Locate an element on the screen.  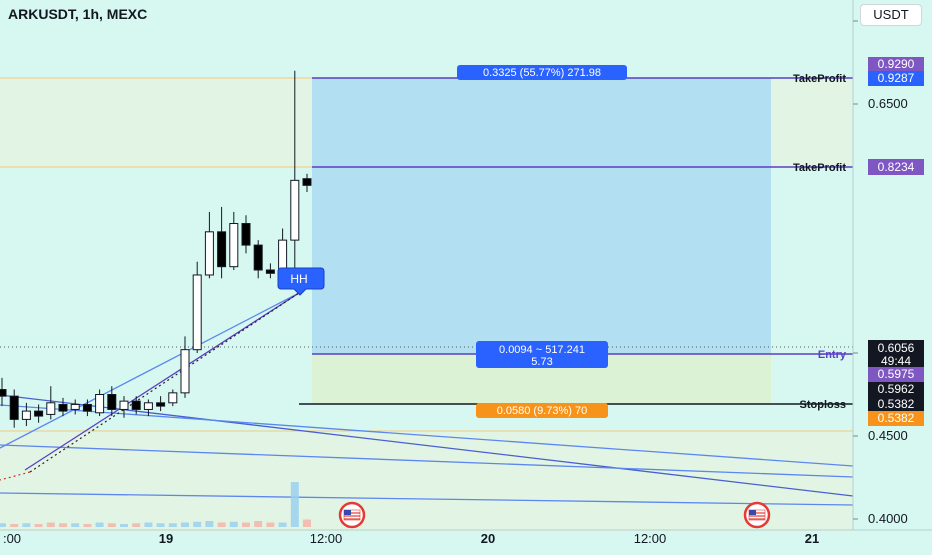
svg-text: 0.8234 is located at coordinates (896, 167).